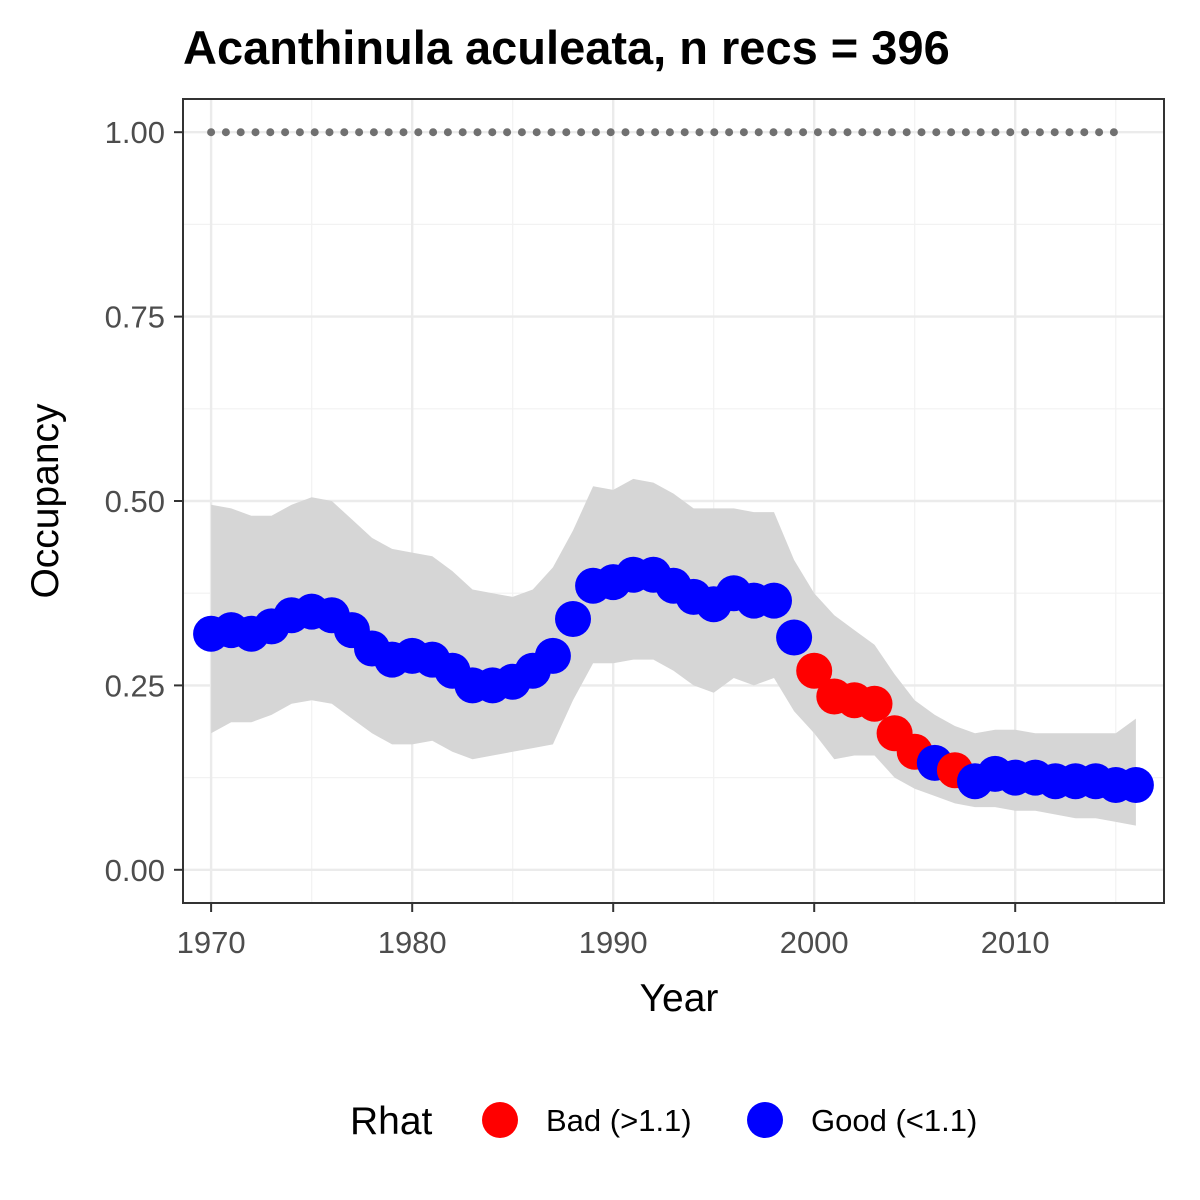 The image size is (1200, 1200). What do you see at coordinates (1015, 942) in the screenshot?
I see `x-tick-label: 2010` at bounding box center [1015, 942].